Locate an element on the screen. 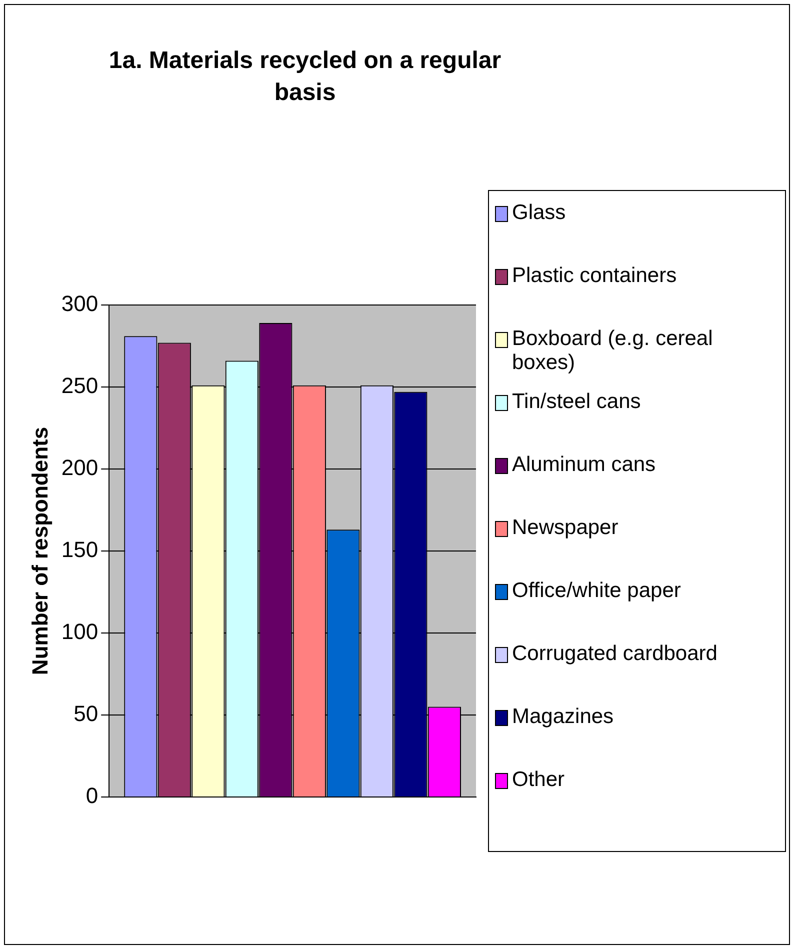  y-tick-label: 200 is located at coordinates (79, 467).